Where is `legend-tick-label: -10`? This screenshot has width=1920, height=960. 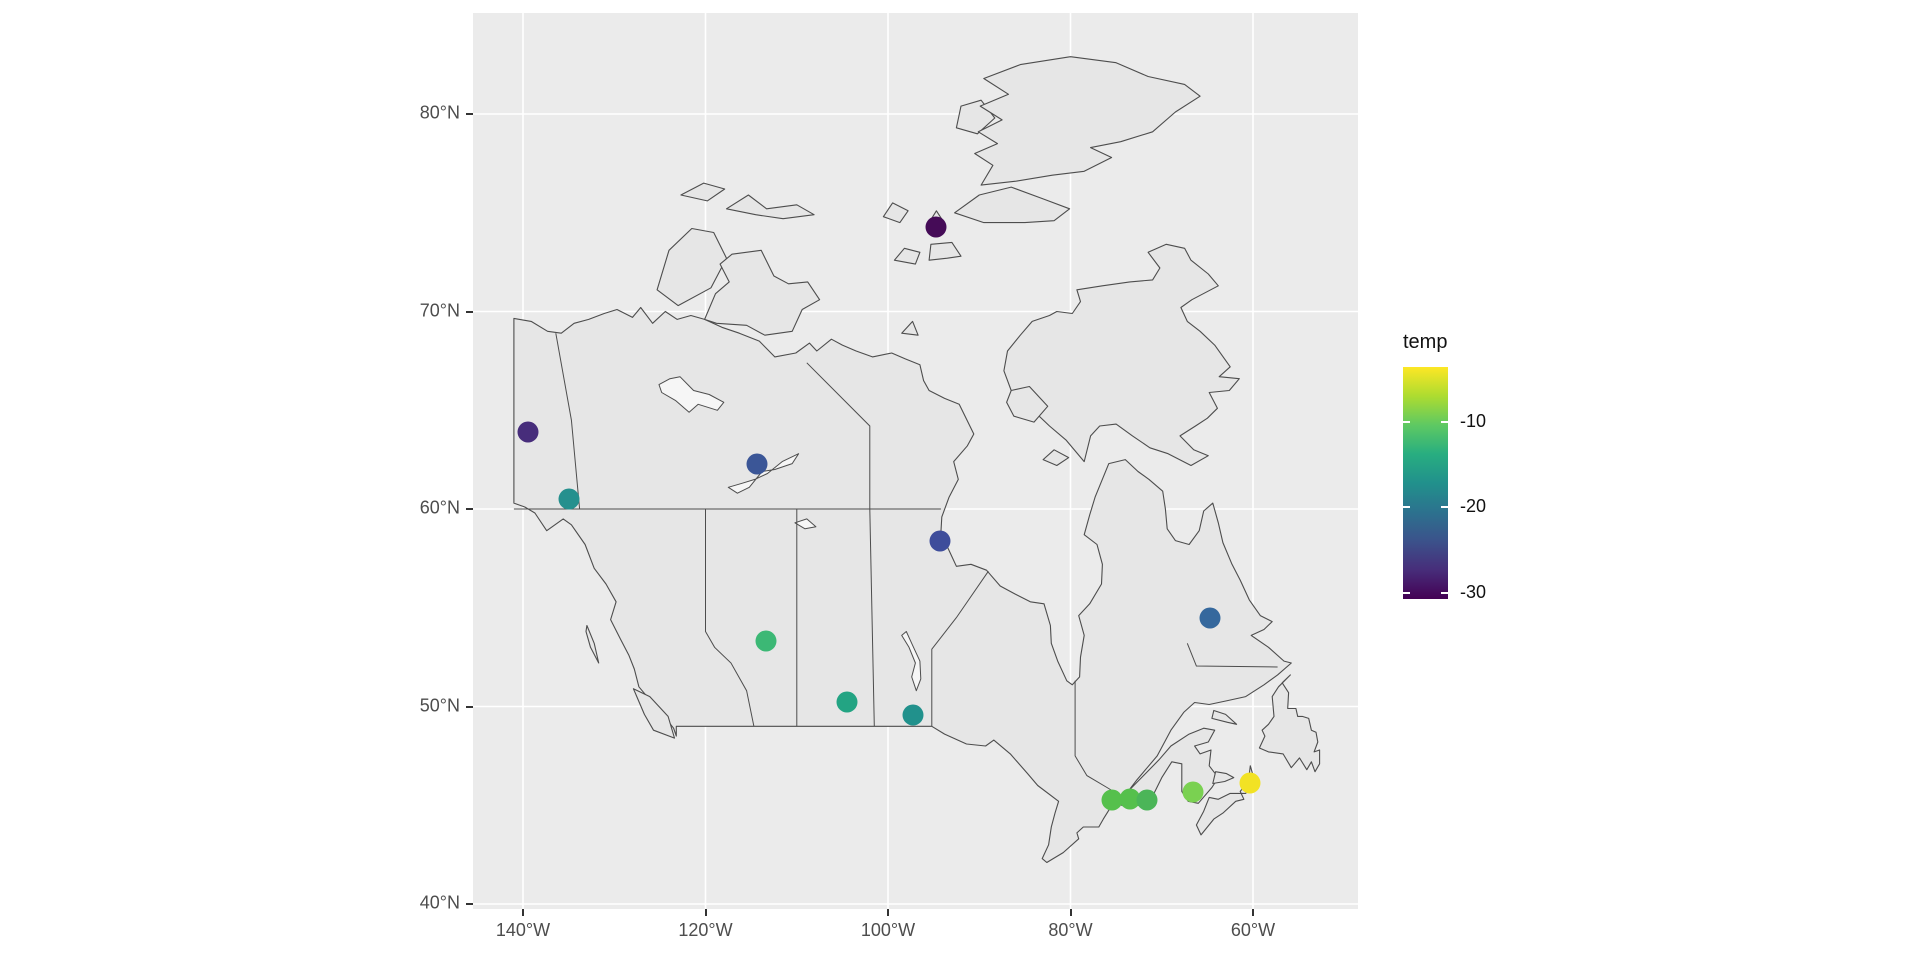 legend-tick-label: -10 is located at coordinates (1473, 421).